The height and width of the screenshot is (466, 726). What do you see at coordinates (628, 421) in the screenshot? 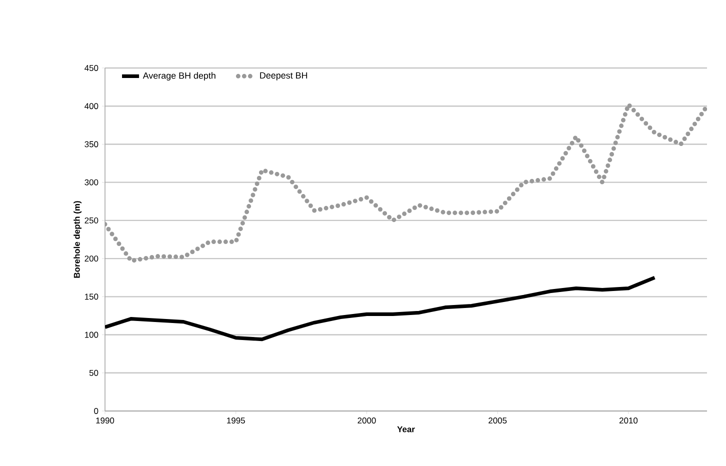
I see `x-tick-label: 2010` at bounding box center [628, 421].